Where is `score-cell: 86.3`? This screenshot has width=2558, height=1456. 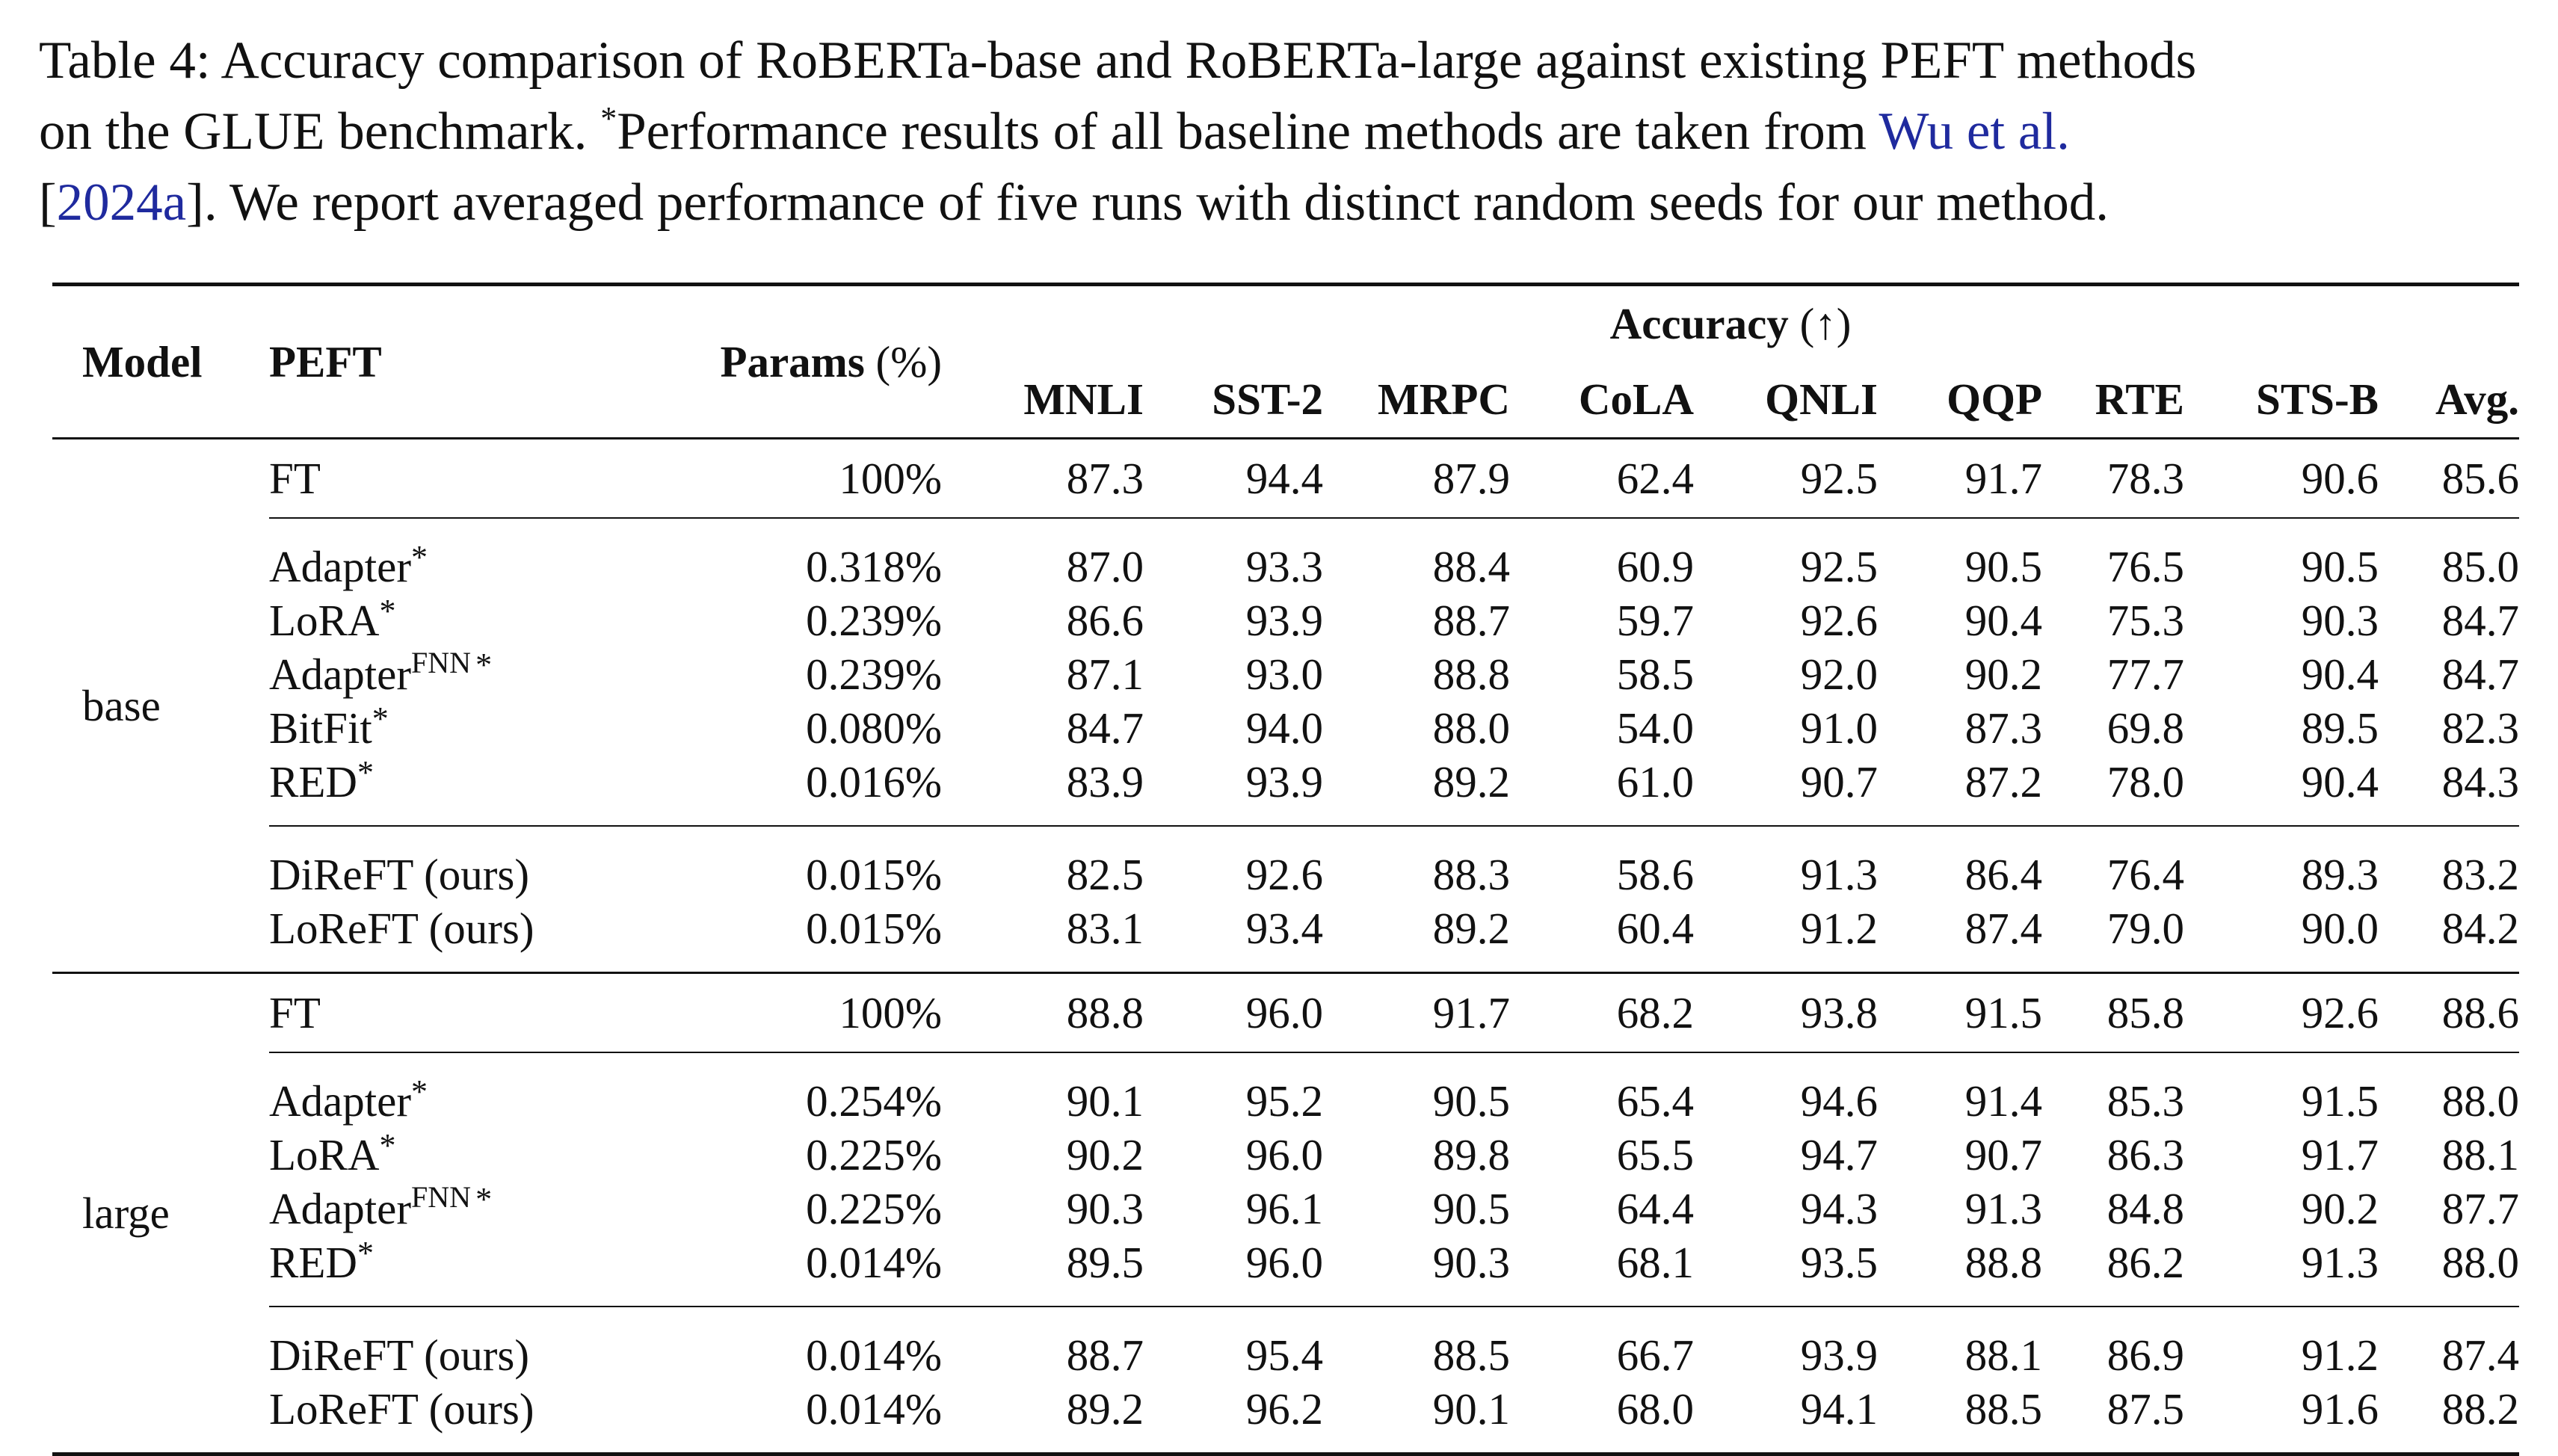 score-cell: 86.3 is located at coordinates (2145, 1154).